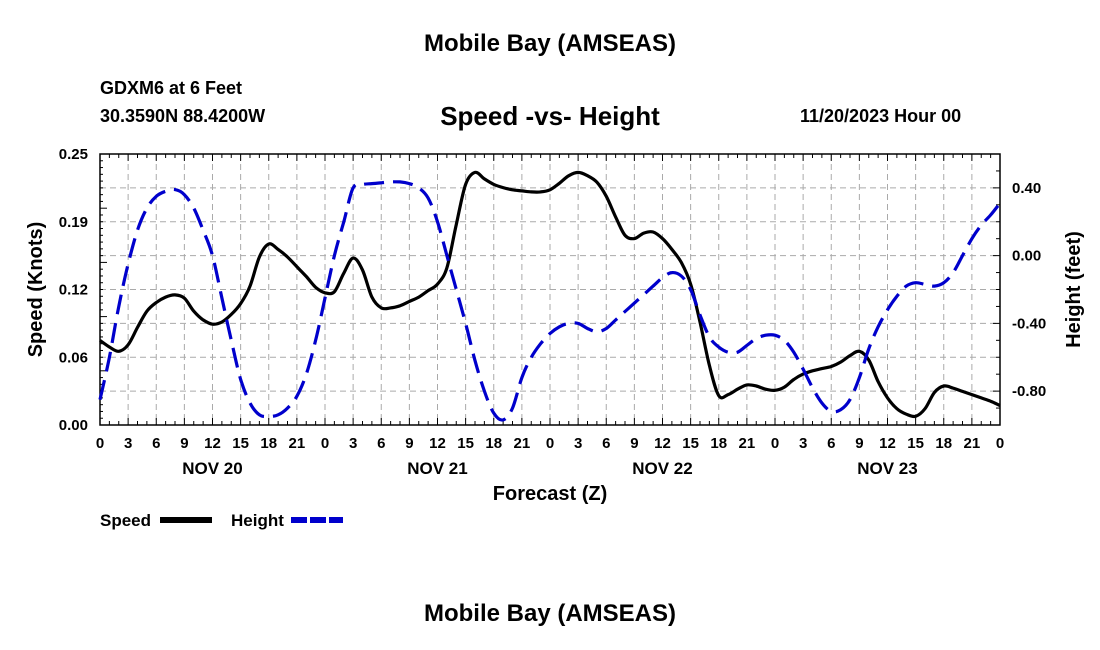 This screenshot has width=1100, height=650. Describe the element at coordinates (437, 468) in the screenshot. I see `day-label: NOV 21` at that location.